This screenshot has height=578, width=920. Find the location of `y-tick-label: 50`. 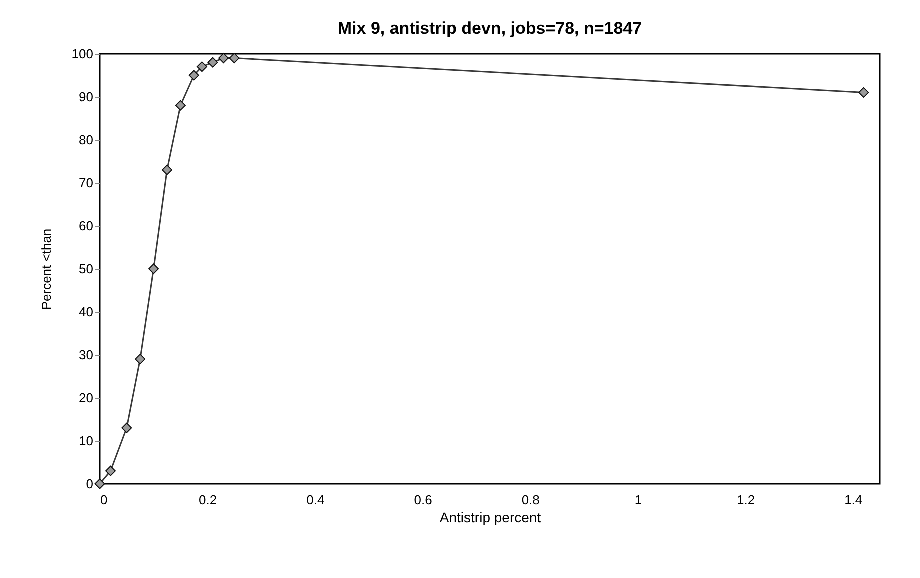

y-tick-label: 50 is located at coordinates (86, 269).